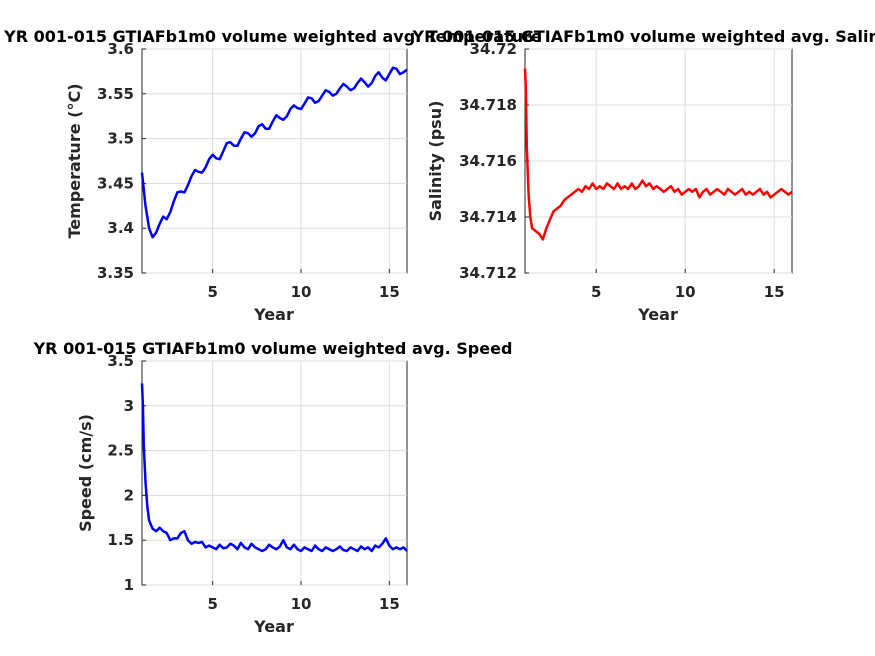  I want to click on speed-x-ticks: 5 10 15, so click(303, 597).